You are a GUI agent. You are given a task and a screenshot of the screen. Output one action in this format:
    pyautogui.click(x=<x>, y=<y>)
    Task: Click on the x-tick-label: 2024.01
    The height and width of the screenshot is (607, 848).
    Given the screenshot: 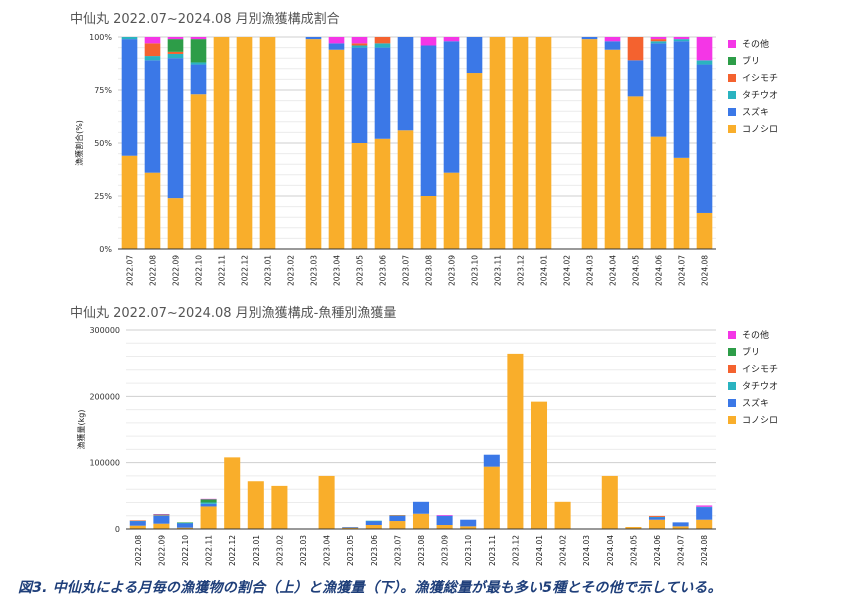 What is the action you would take?
    pyautogui.click(x=539, y=550)
    